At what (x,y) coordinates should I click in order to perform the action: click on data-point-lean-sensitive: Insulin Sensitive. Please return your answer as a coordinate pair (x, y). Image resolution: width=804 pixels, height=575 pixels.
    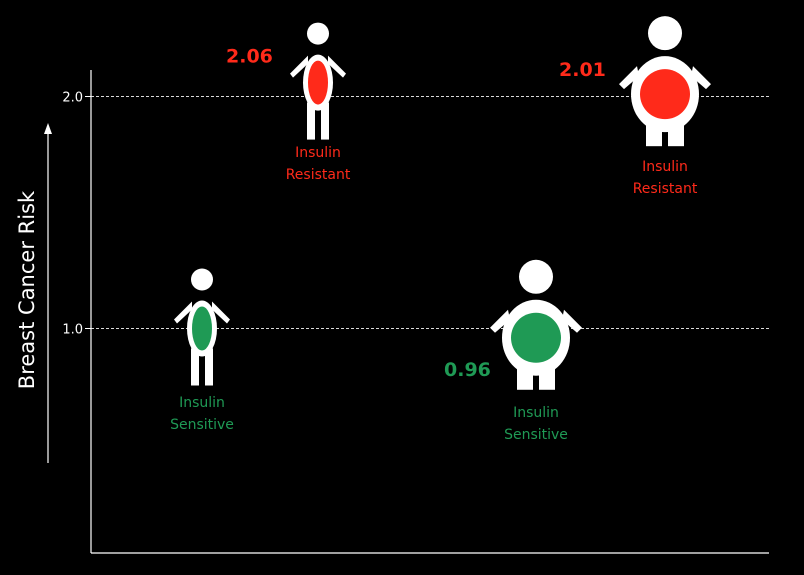
    Looking at the image, I should click on (202, 350).